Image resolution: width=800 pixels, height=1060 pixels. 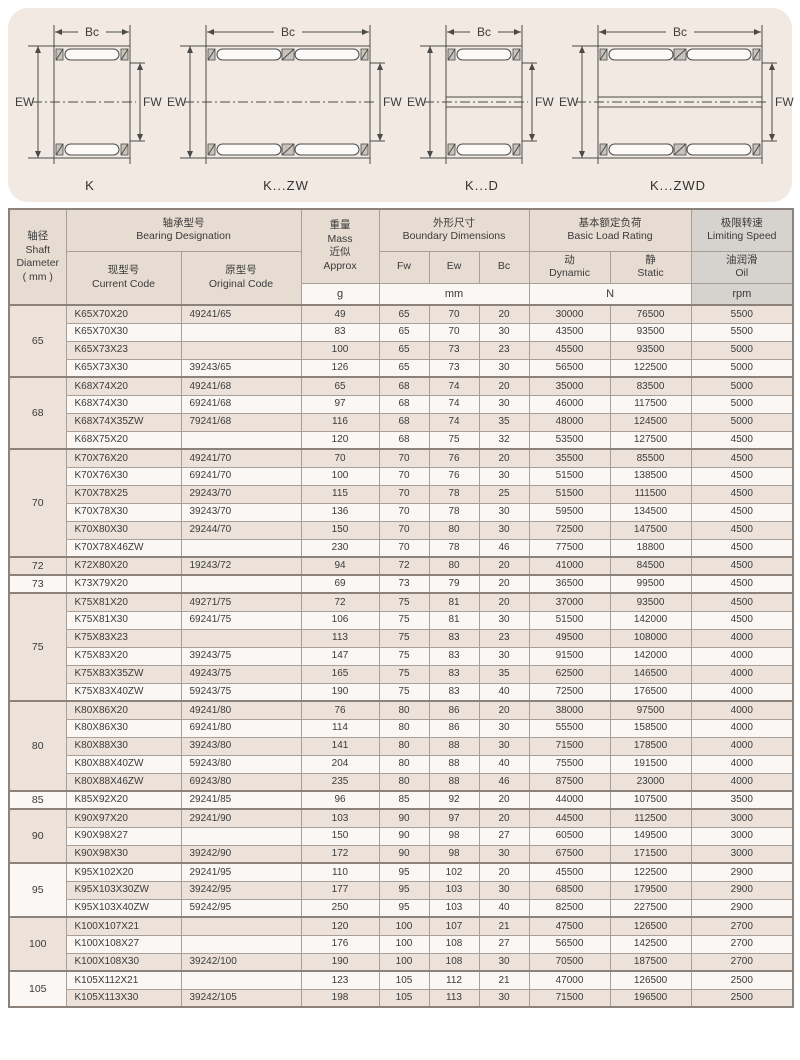 I want to click on bearing-diagram-KZW: Bc EW FW K...ZW, so click(x=286, y=106).